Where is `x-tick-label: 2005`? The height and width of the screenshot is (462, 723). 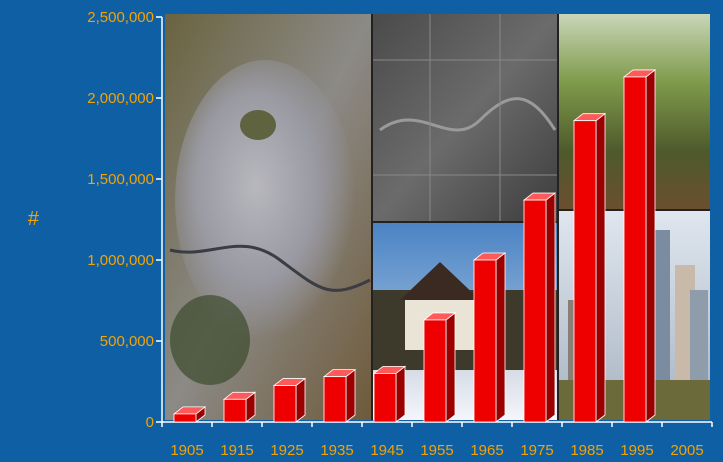 x-tick-label: 2005 is located at coordinates (686, 450).